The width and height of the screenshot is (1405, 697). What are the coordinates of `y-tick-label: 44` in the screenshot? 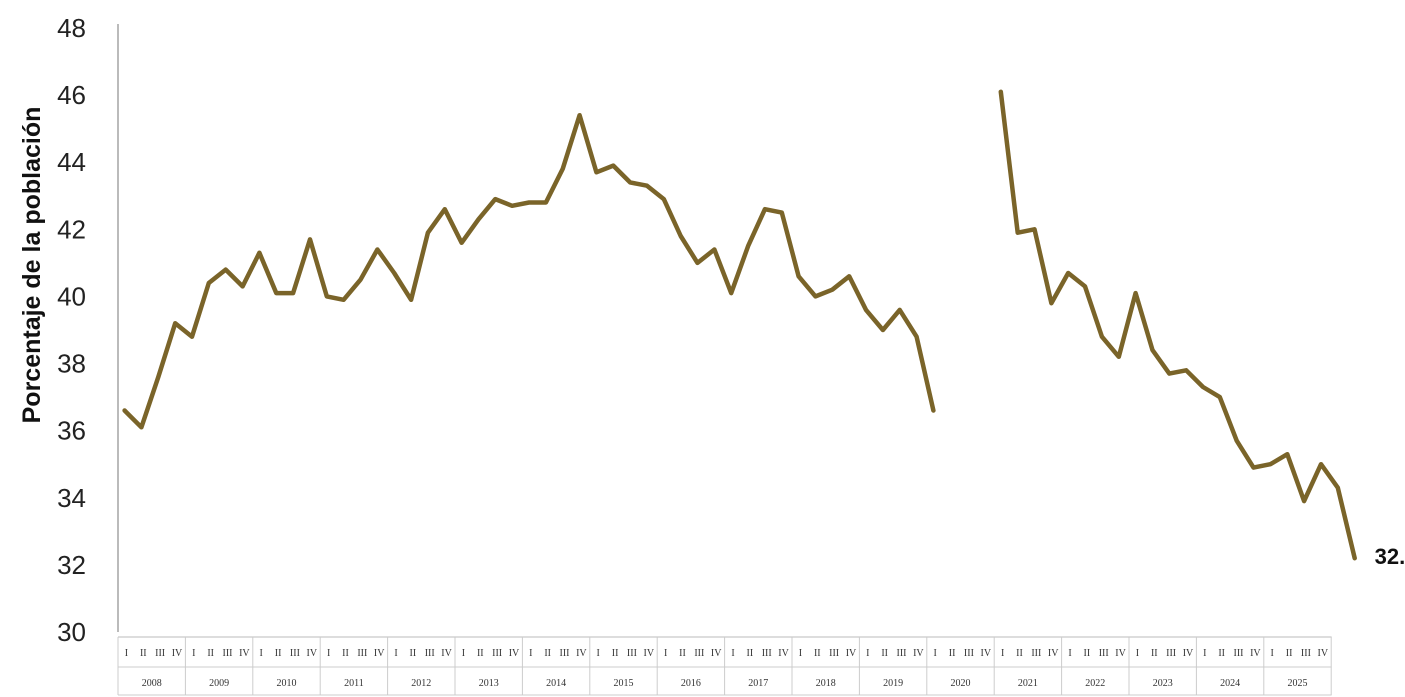 It's located at (71, 162).